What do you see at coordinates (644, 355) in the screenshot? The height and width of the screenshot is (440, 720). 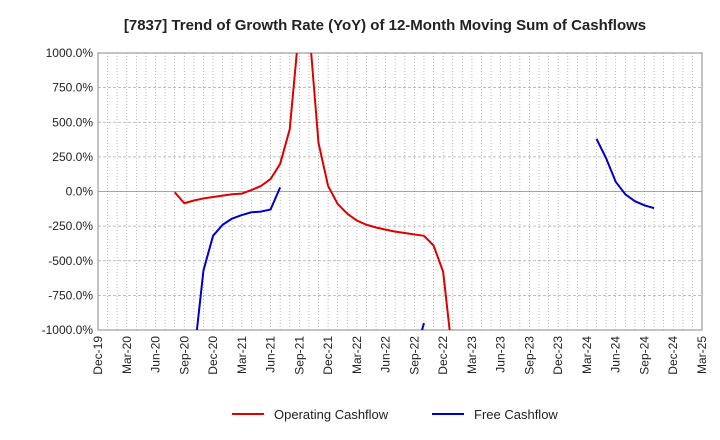 I see `x-tick-label: Sep-24` at bounding box center [644, 355].